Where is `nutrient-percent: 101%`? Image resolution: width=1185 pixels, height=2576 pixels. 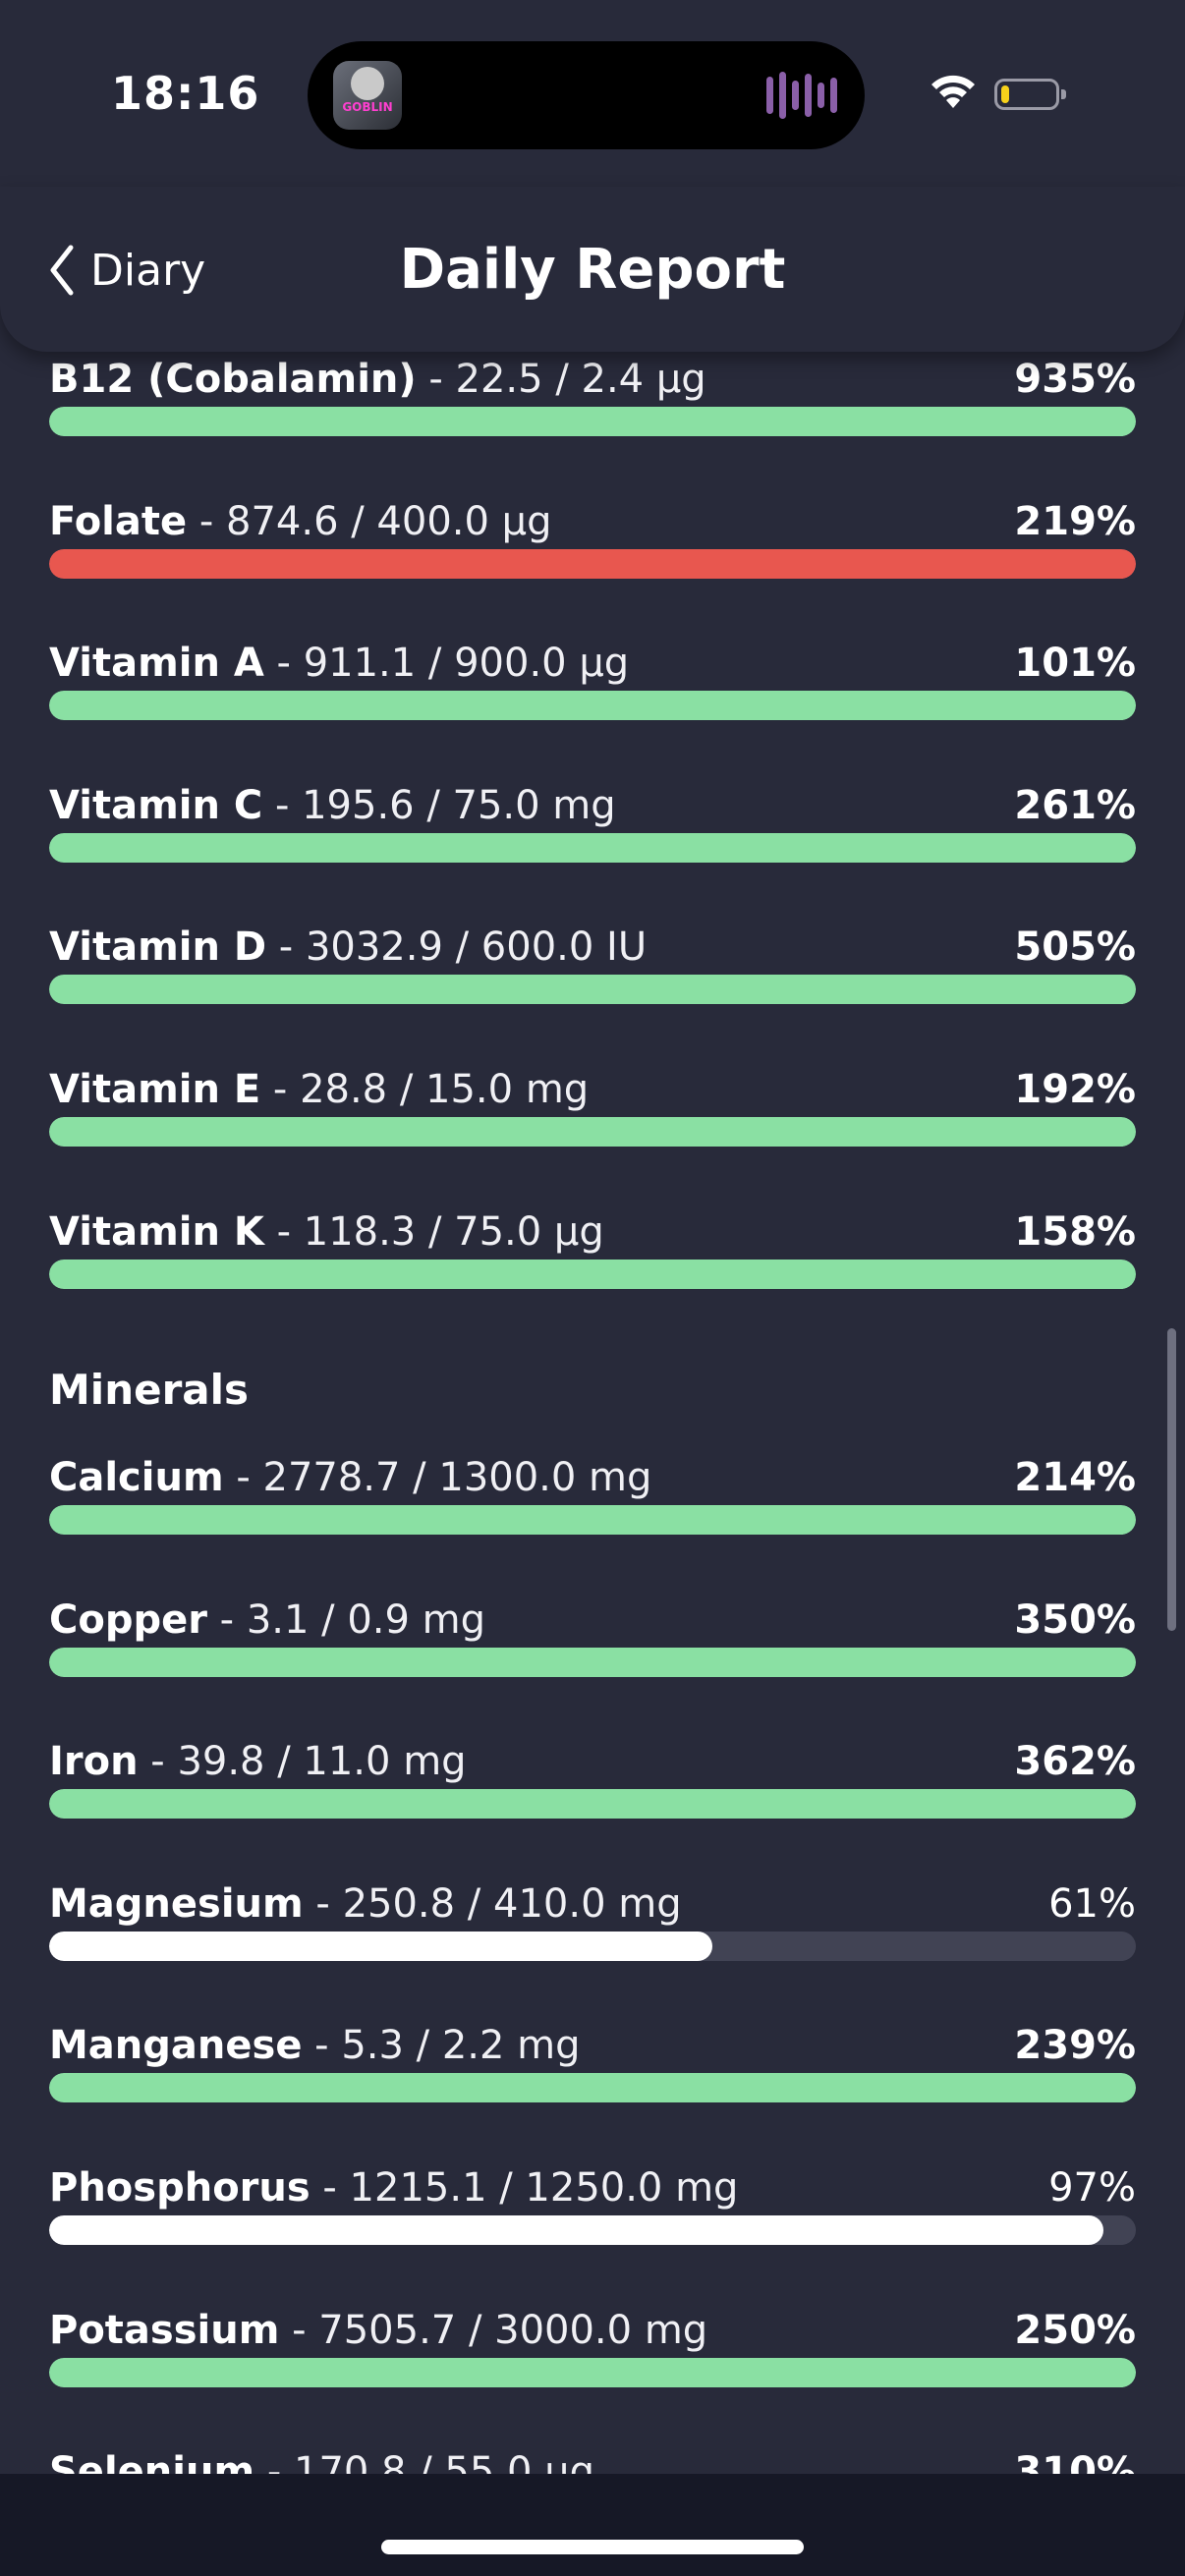 nutrient-percent: 101% is located at coordinates (1075, 664).